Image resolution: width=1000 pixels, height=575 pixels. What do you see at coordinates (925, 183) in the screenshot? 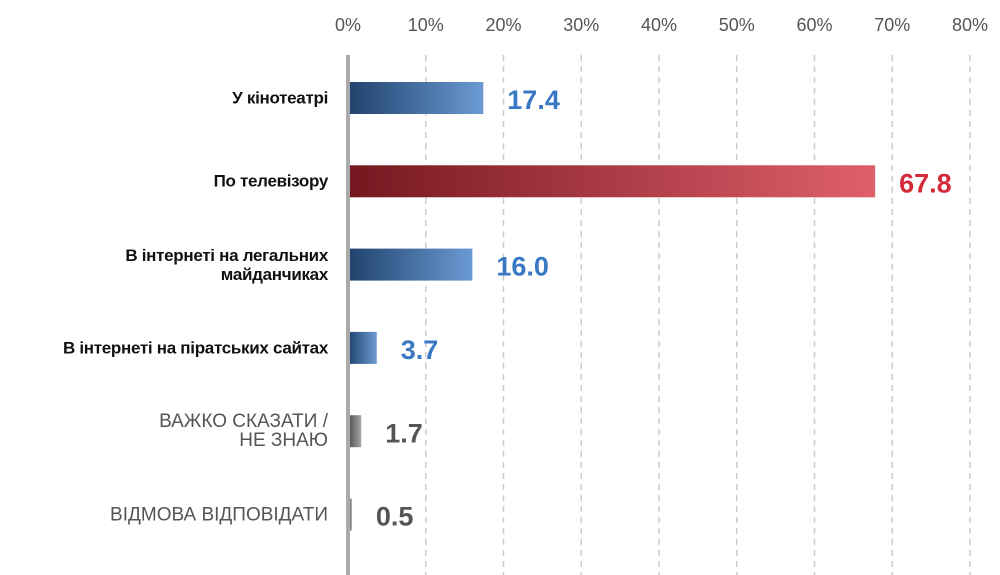
I see `value-label: 67.8` at bounding box center [925, 183].